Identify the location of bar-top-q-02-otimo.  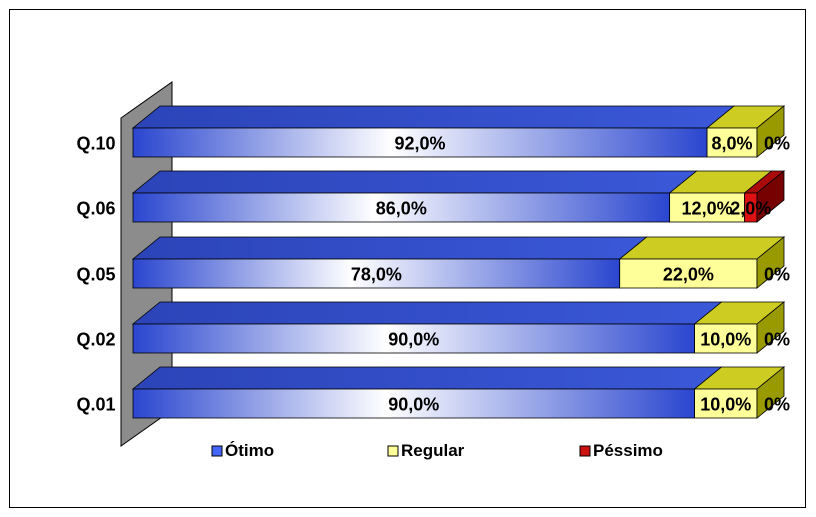
(427, 313).